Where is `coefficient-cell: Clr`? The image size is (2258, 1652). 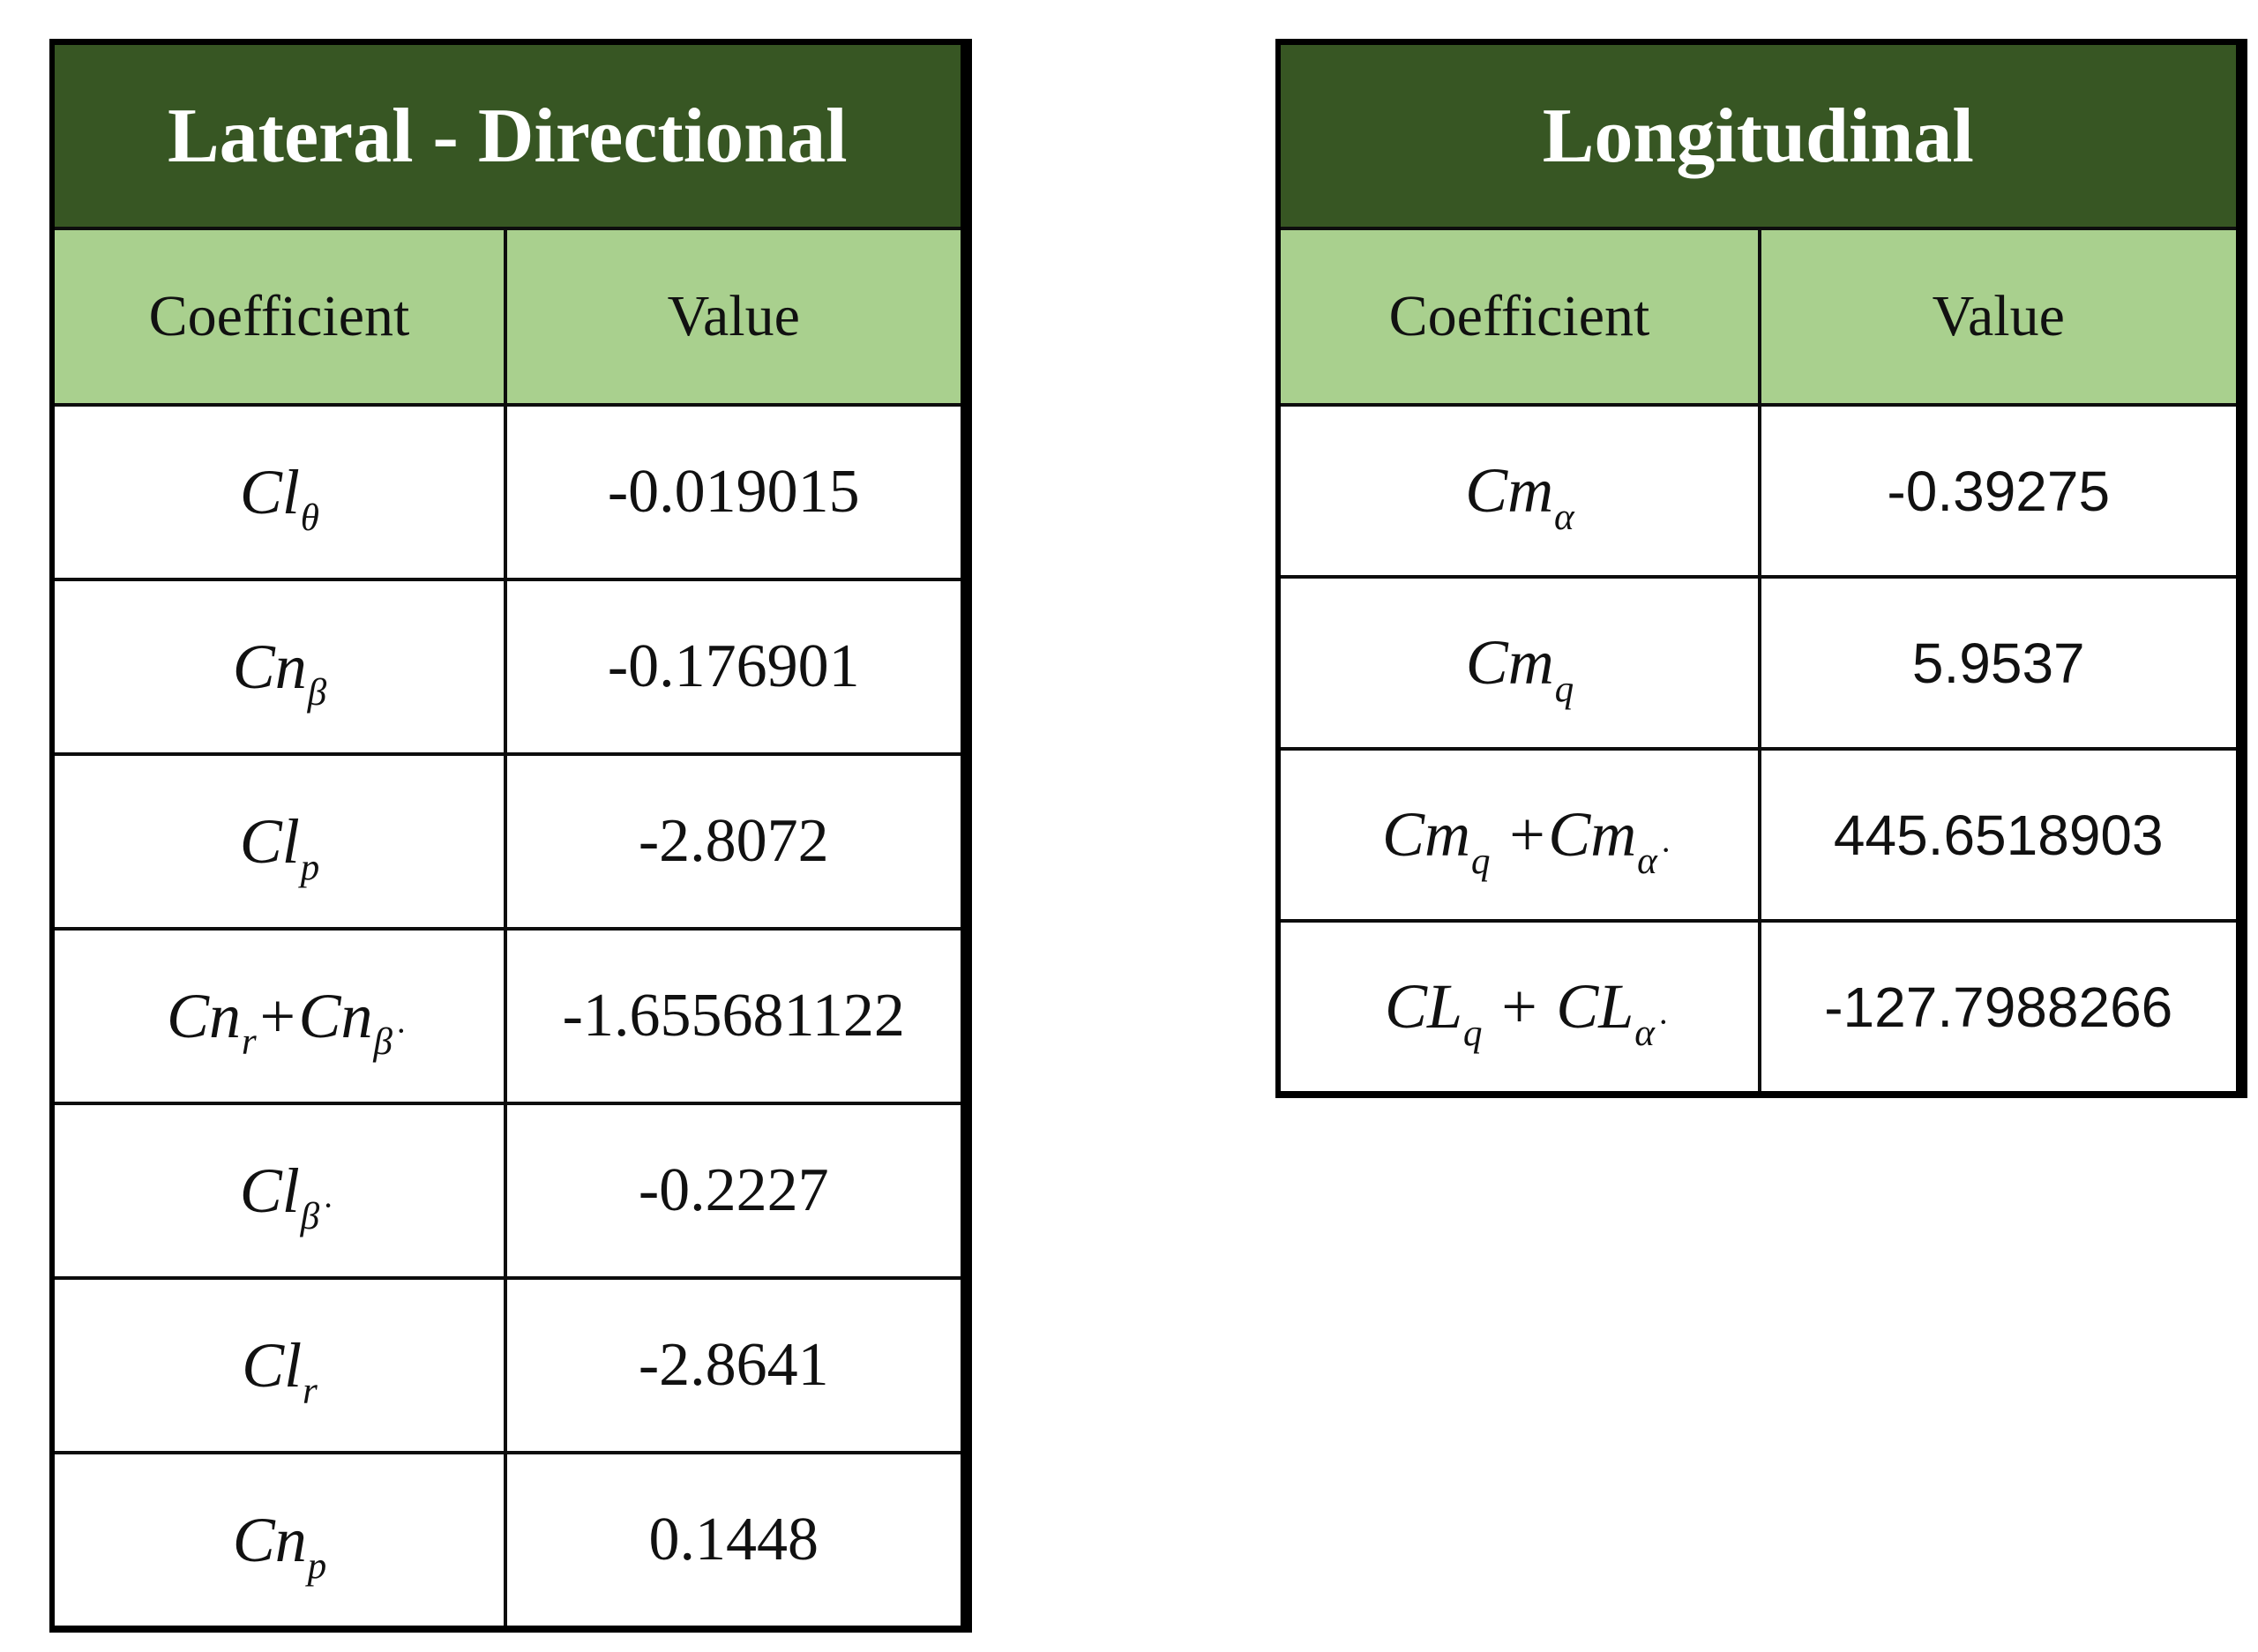
coefficient-cell: Clr is located at coordinates (279, 1365).